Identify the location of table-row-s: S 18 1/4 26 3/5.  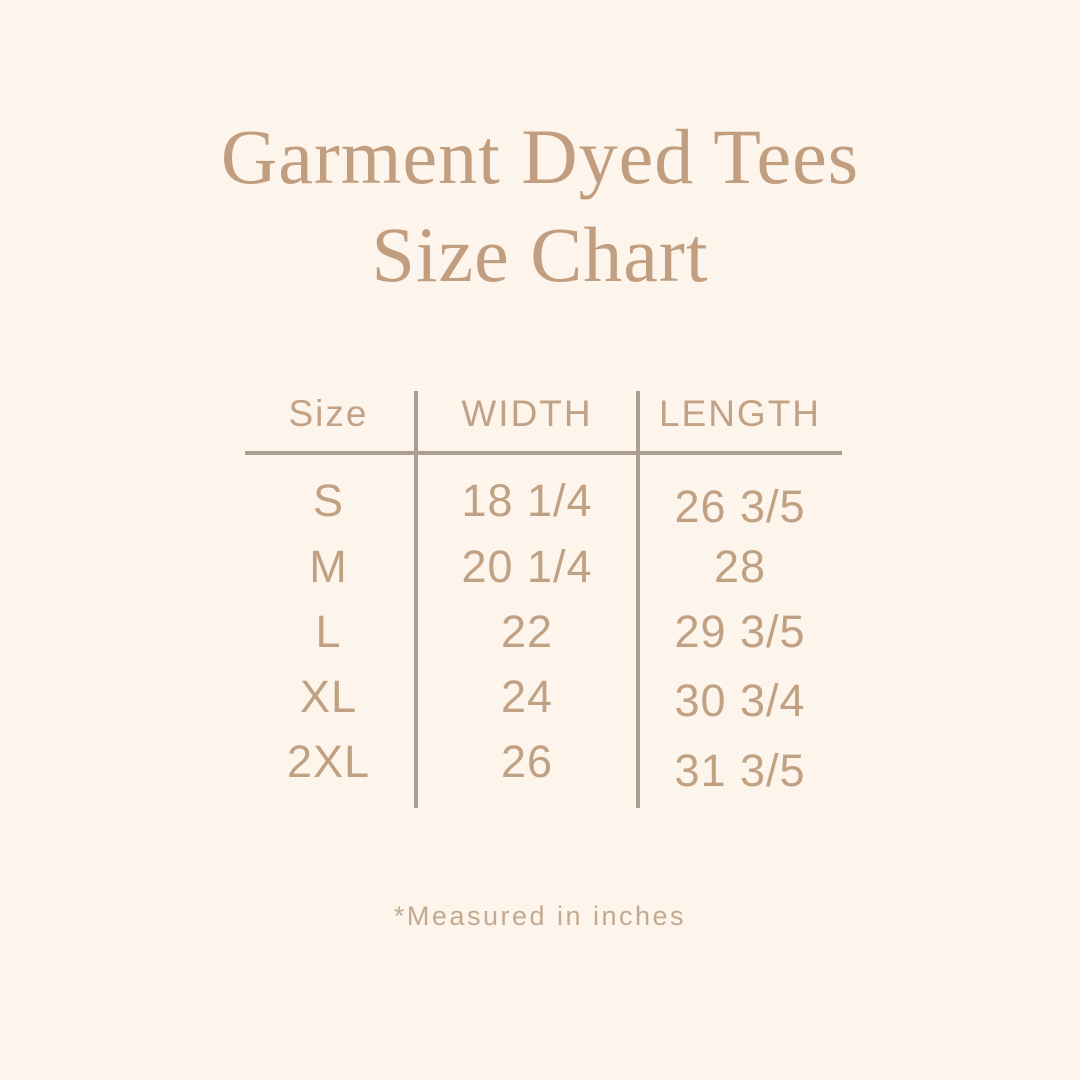
(541, 501).